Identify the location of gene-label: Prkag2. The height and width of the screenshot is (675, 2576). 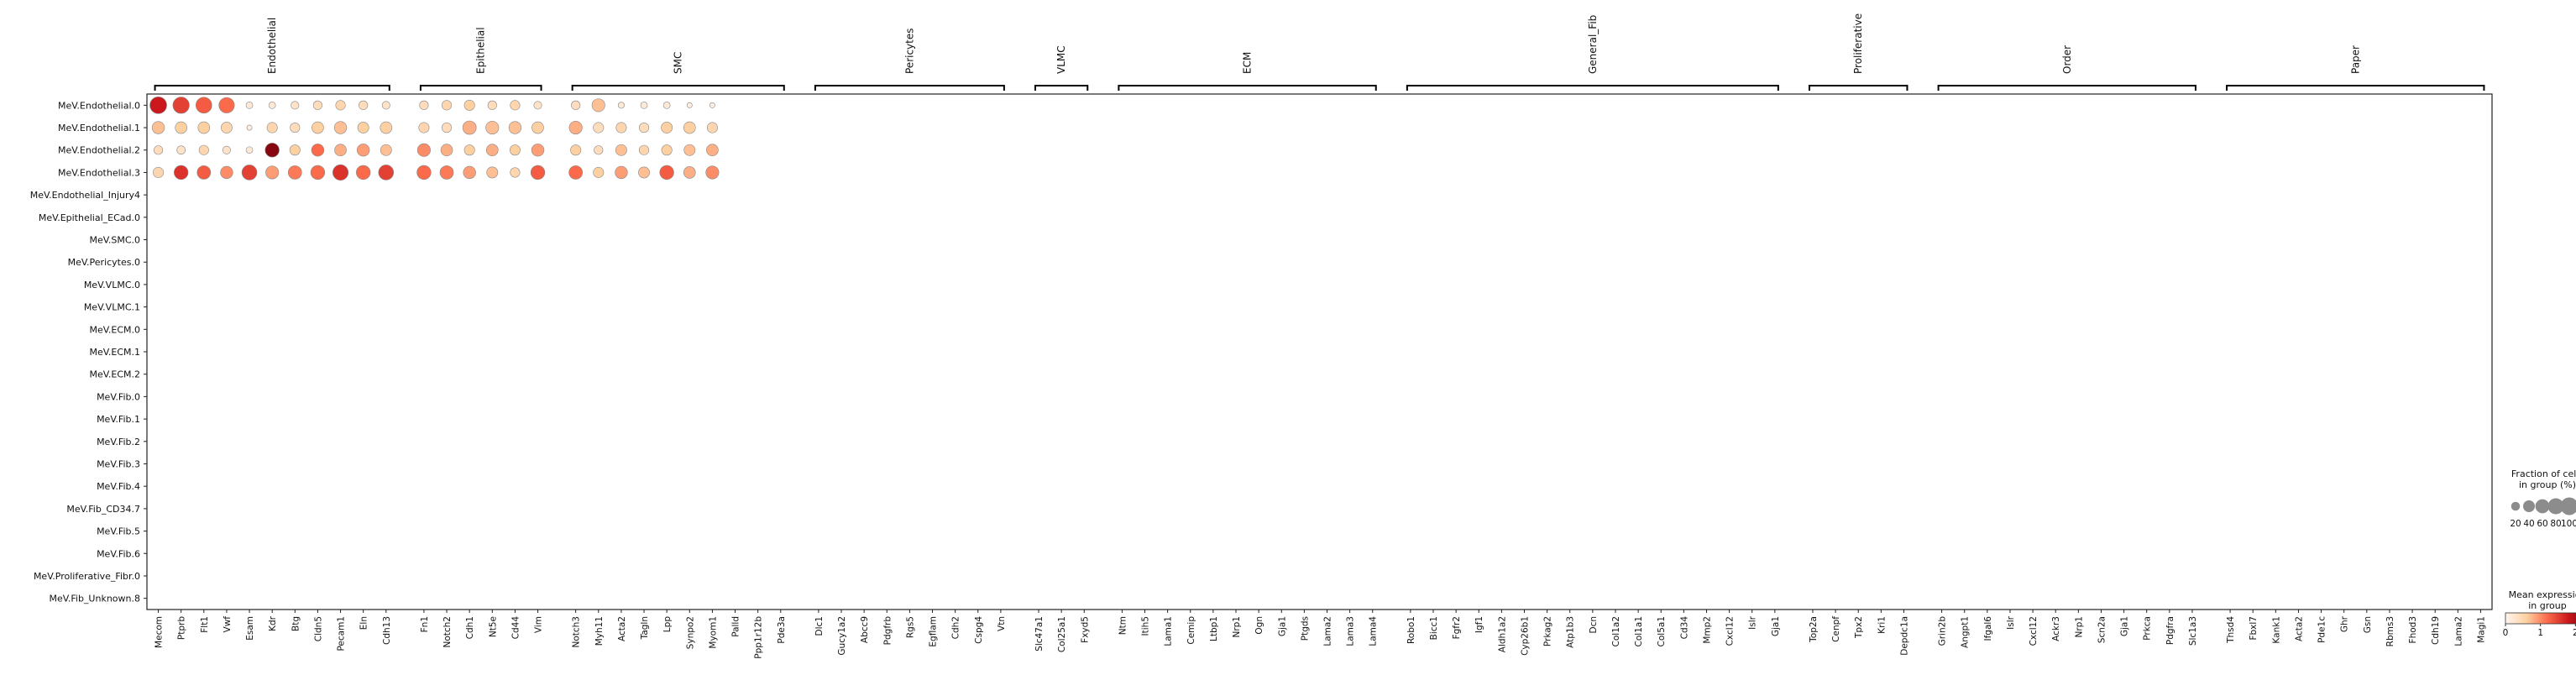
(1548, 631).